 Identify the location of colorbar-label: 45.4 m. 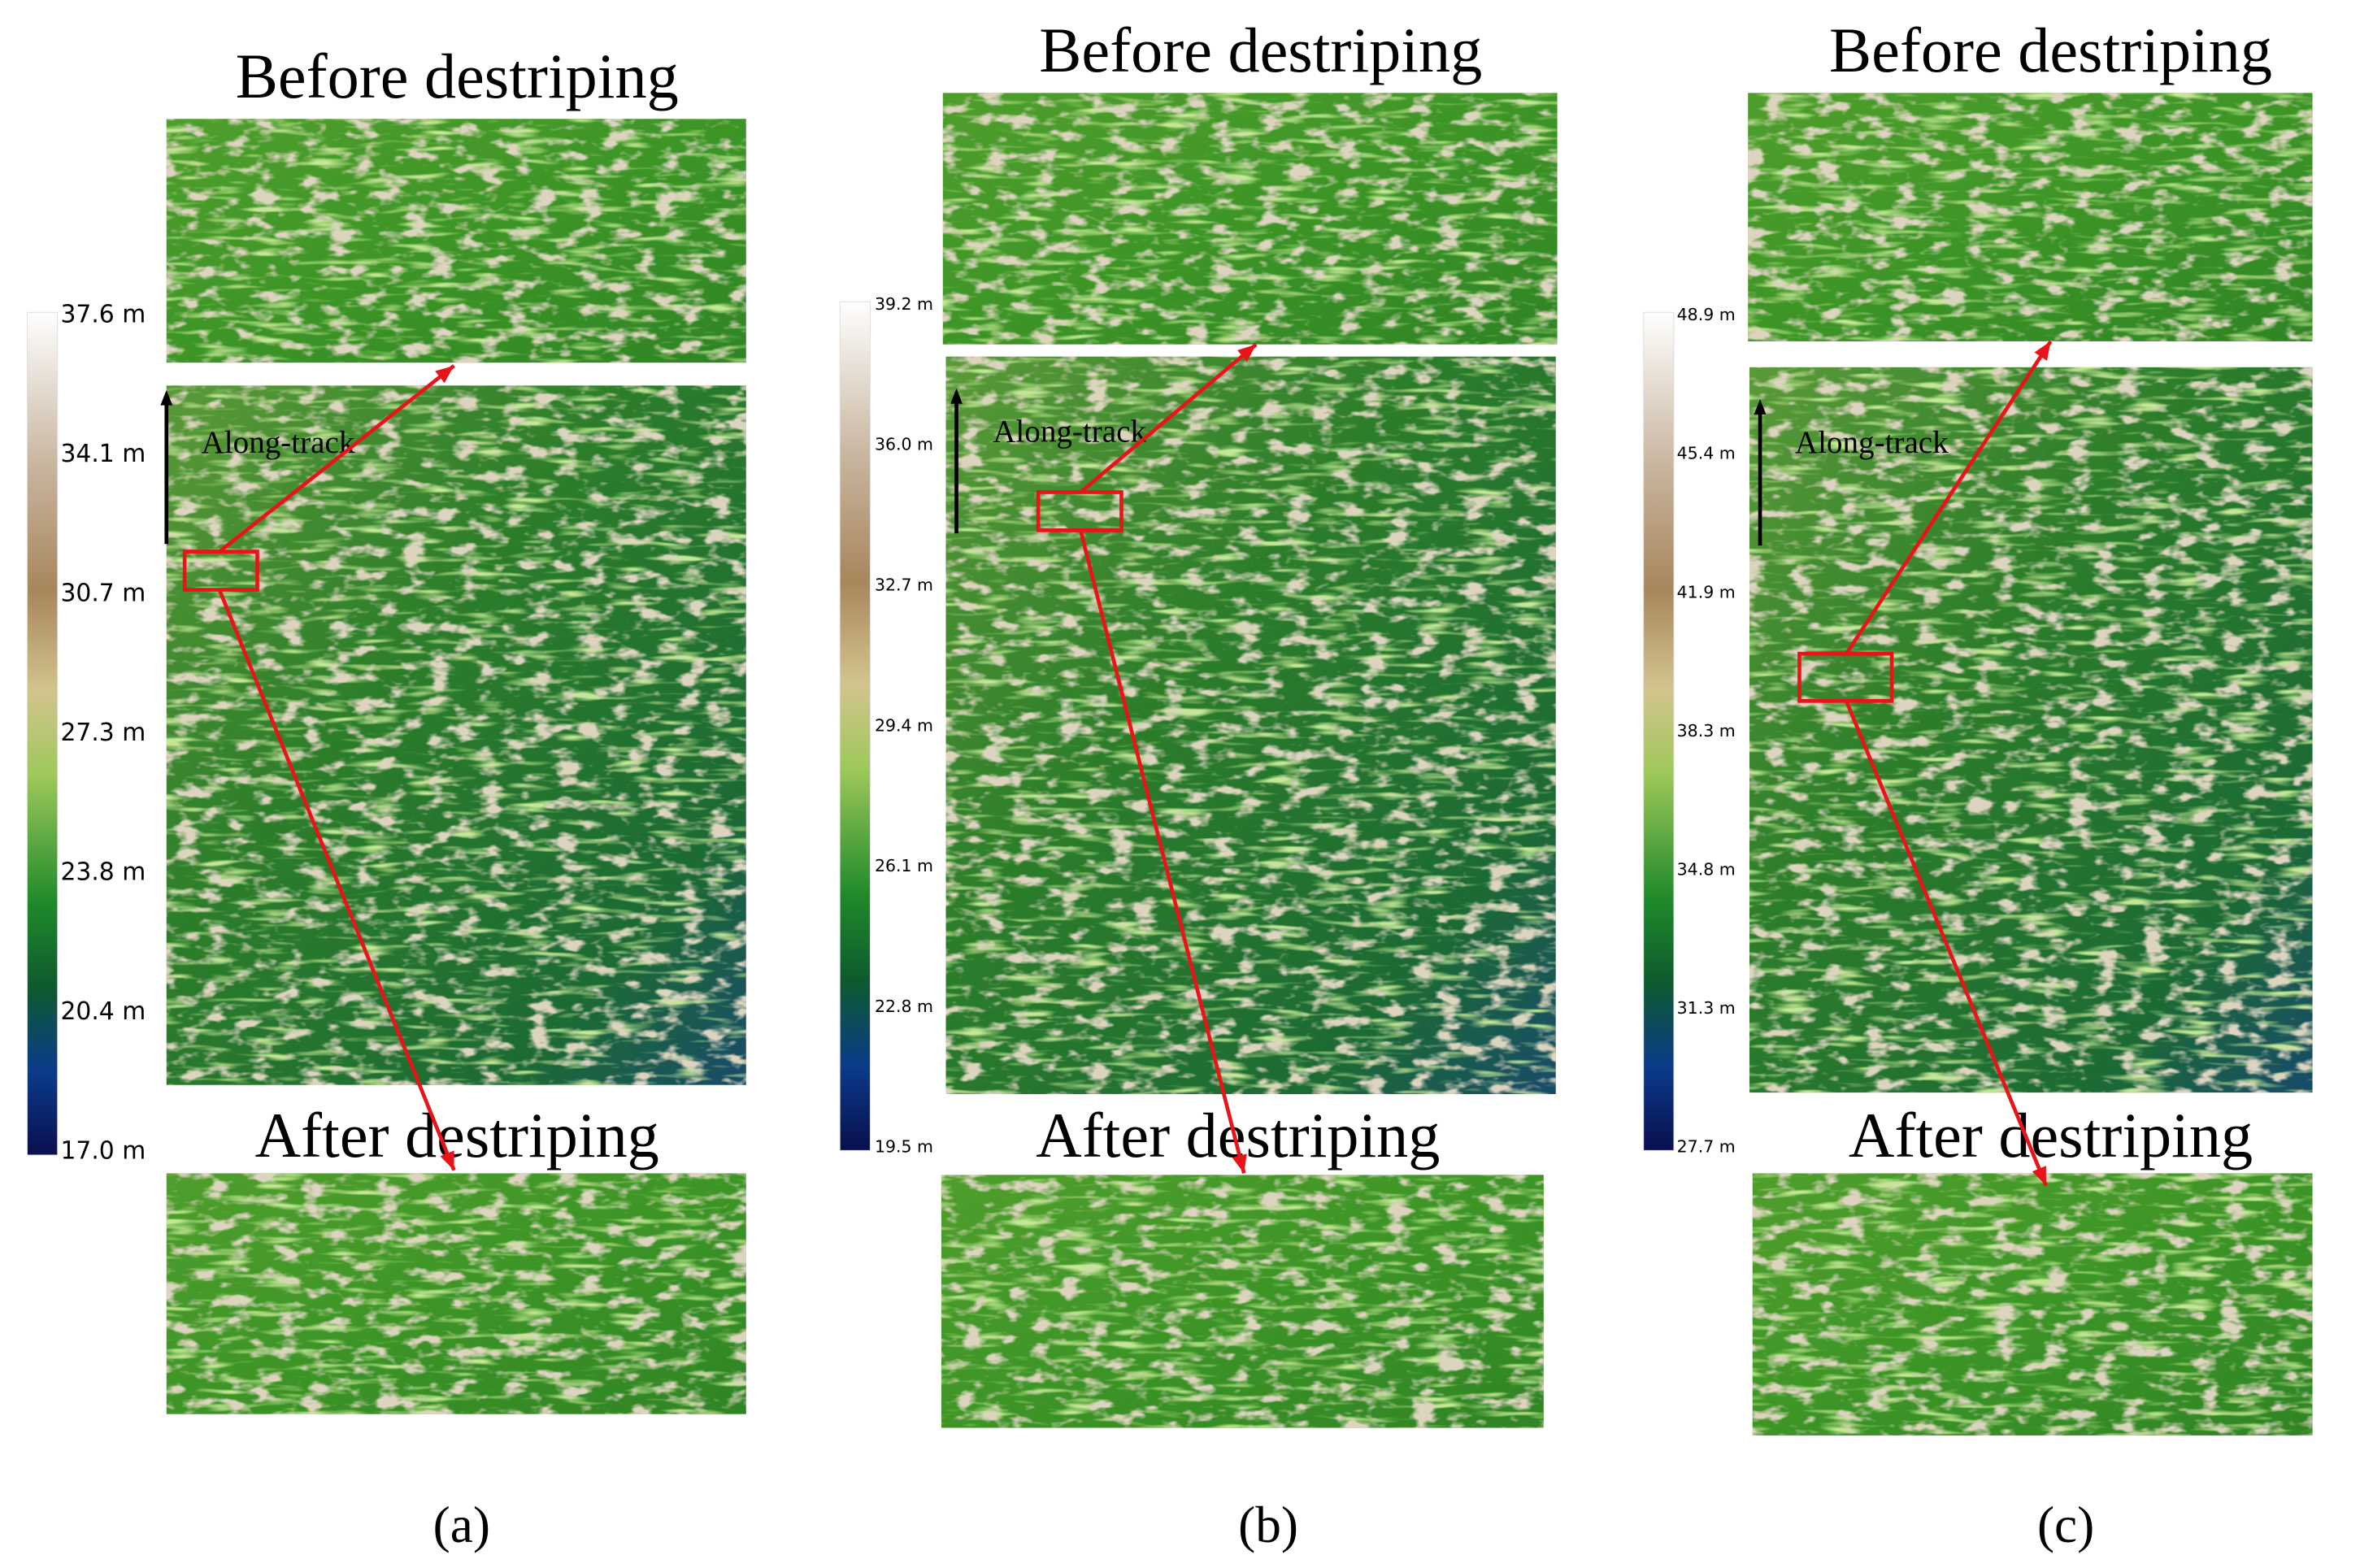
(1706, 453).